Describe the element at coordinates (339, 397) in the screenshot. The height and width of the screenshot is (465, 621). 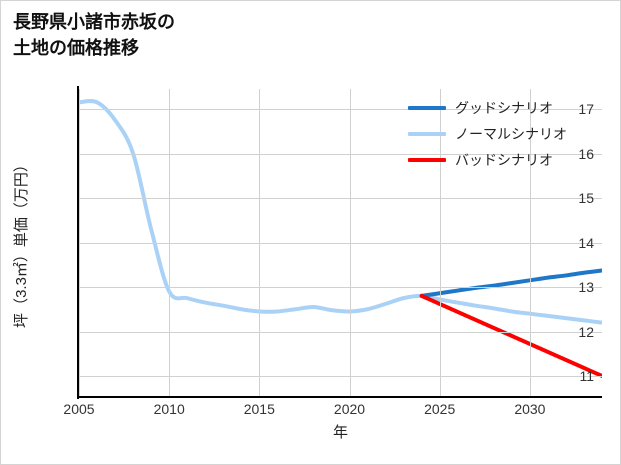
I see `x-axis-line` at that location.